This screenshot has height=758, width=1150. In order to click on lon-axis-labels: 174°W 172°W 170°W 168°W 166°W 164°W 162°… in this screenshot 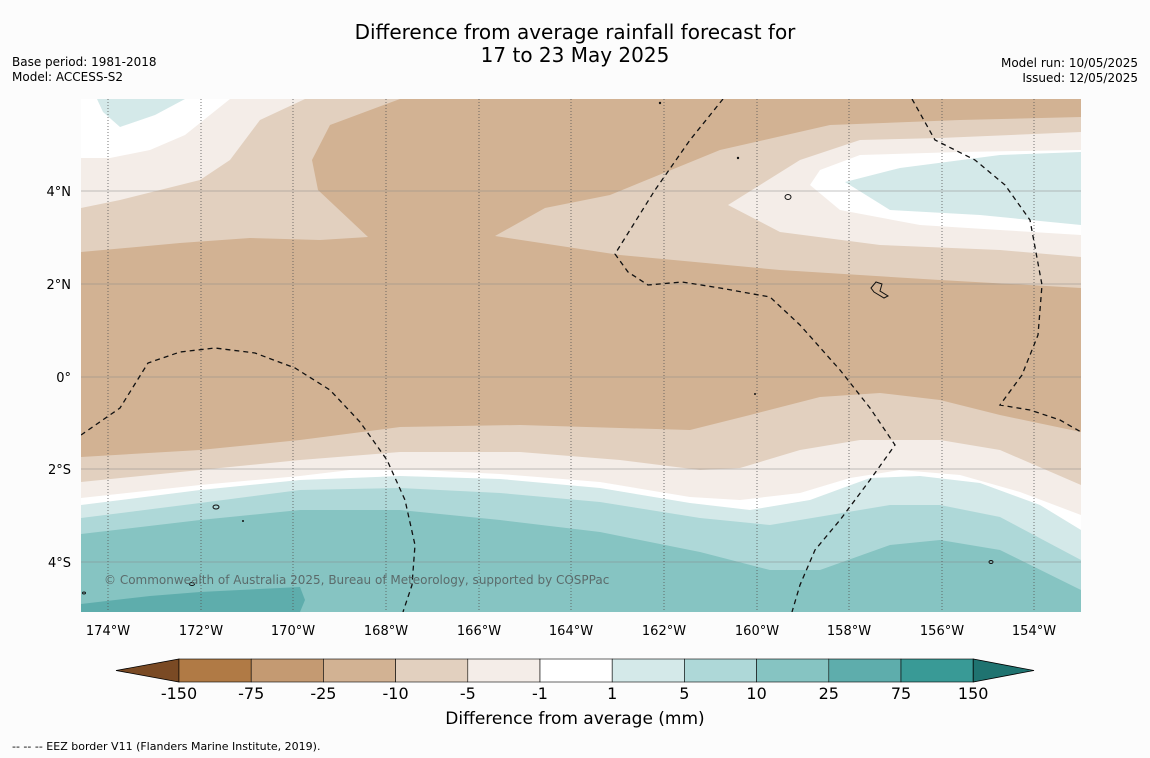, I will do `click(571, 631)`.